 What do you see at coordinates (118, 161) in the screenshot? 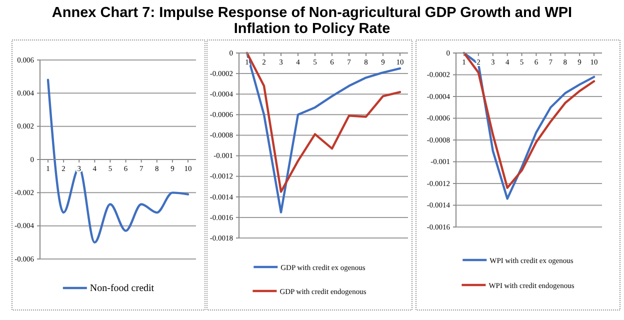
I see `line-series` at bounding box center [118, 161].